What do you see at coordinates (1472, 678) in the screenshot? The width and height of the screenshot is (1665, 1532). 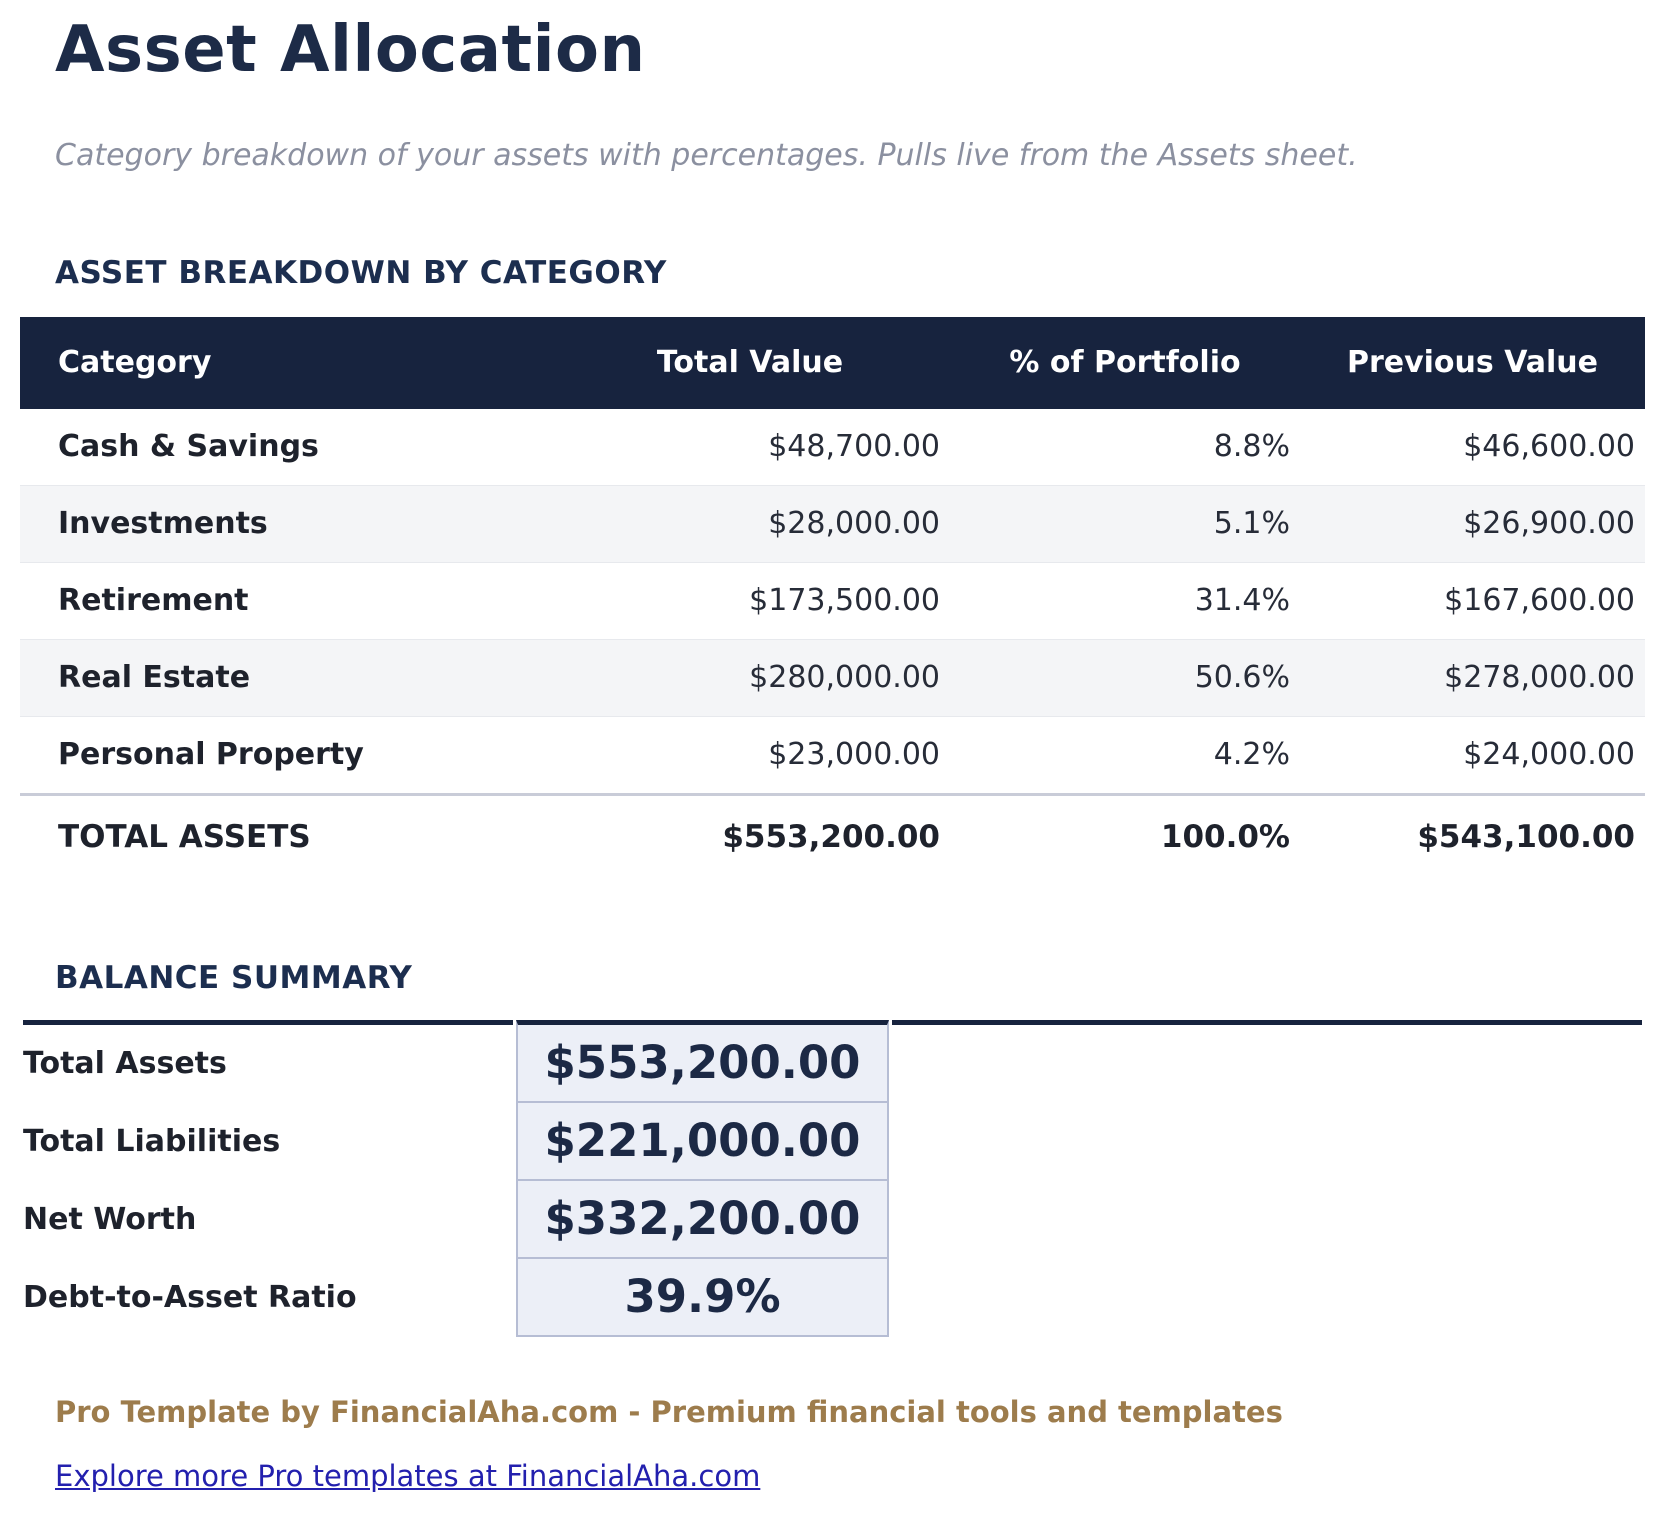 I see `previous-value-cell: $278,000.00` at bounding box center [1472, 678].